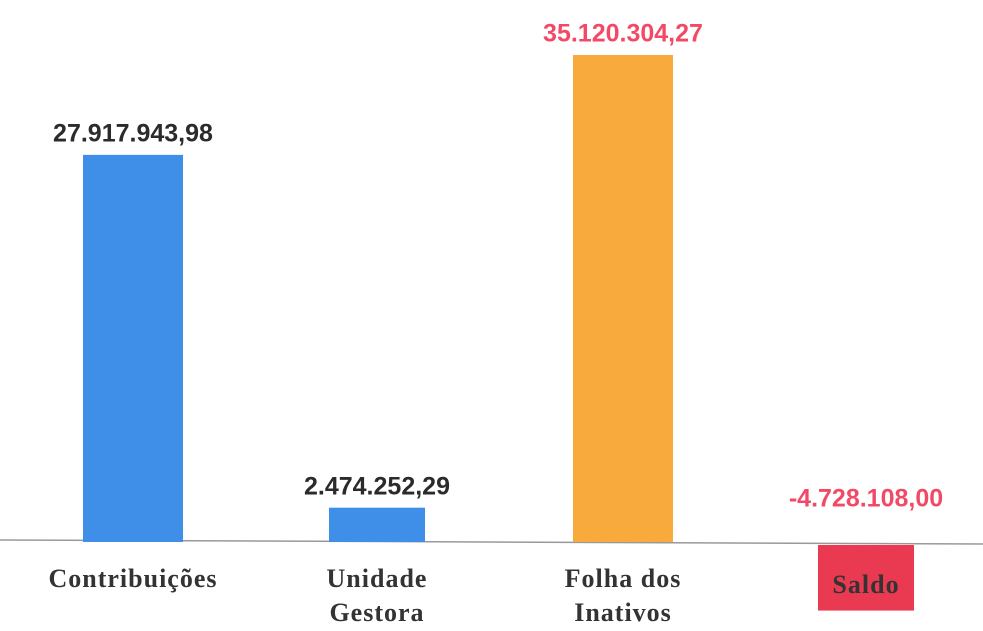 The height and width of the screenshot is (631, 983). Describe the element at coordinates (377, 486) in the screenshot. I see `value-label: 2.474.252,29` at that location.